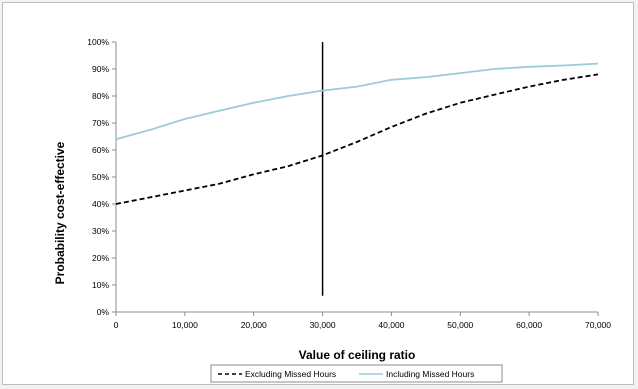 This screenshot has height=389, width=638. I want to click on y-tick-label: 20%, so click(100, 258).